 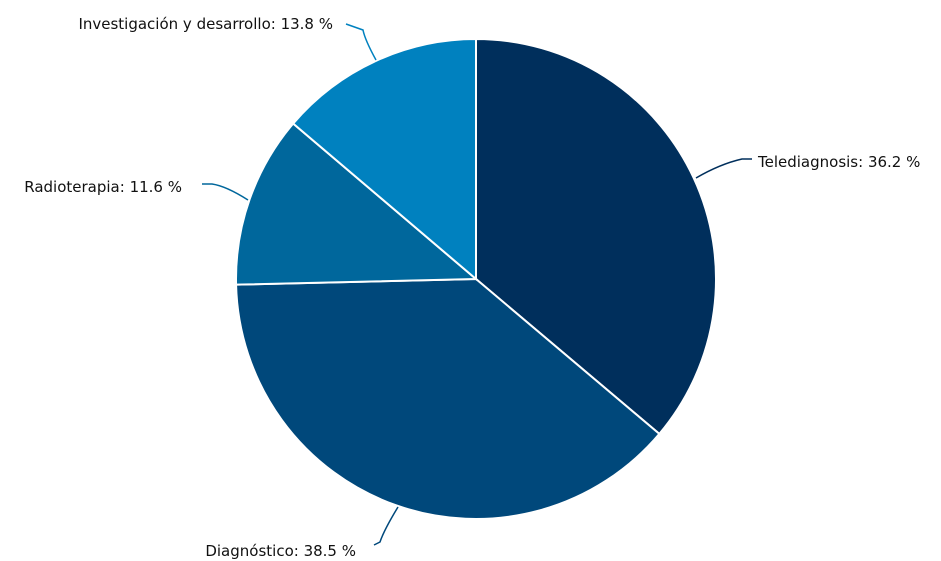 I want to click on pie-slice-investigación-y-desarrollo, so click(x=384, y=159).